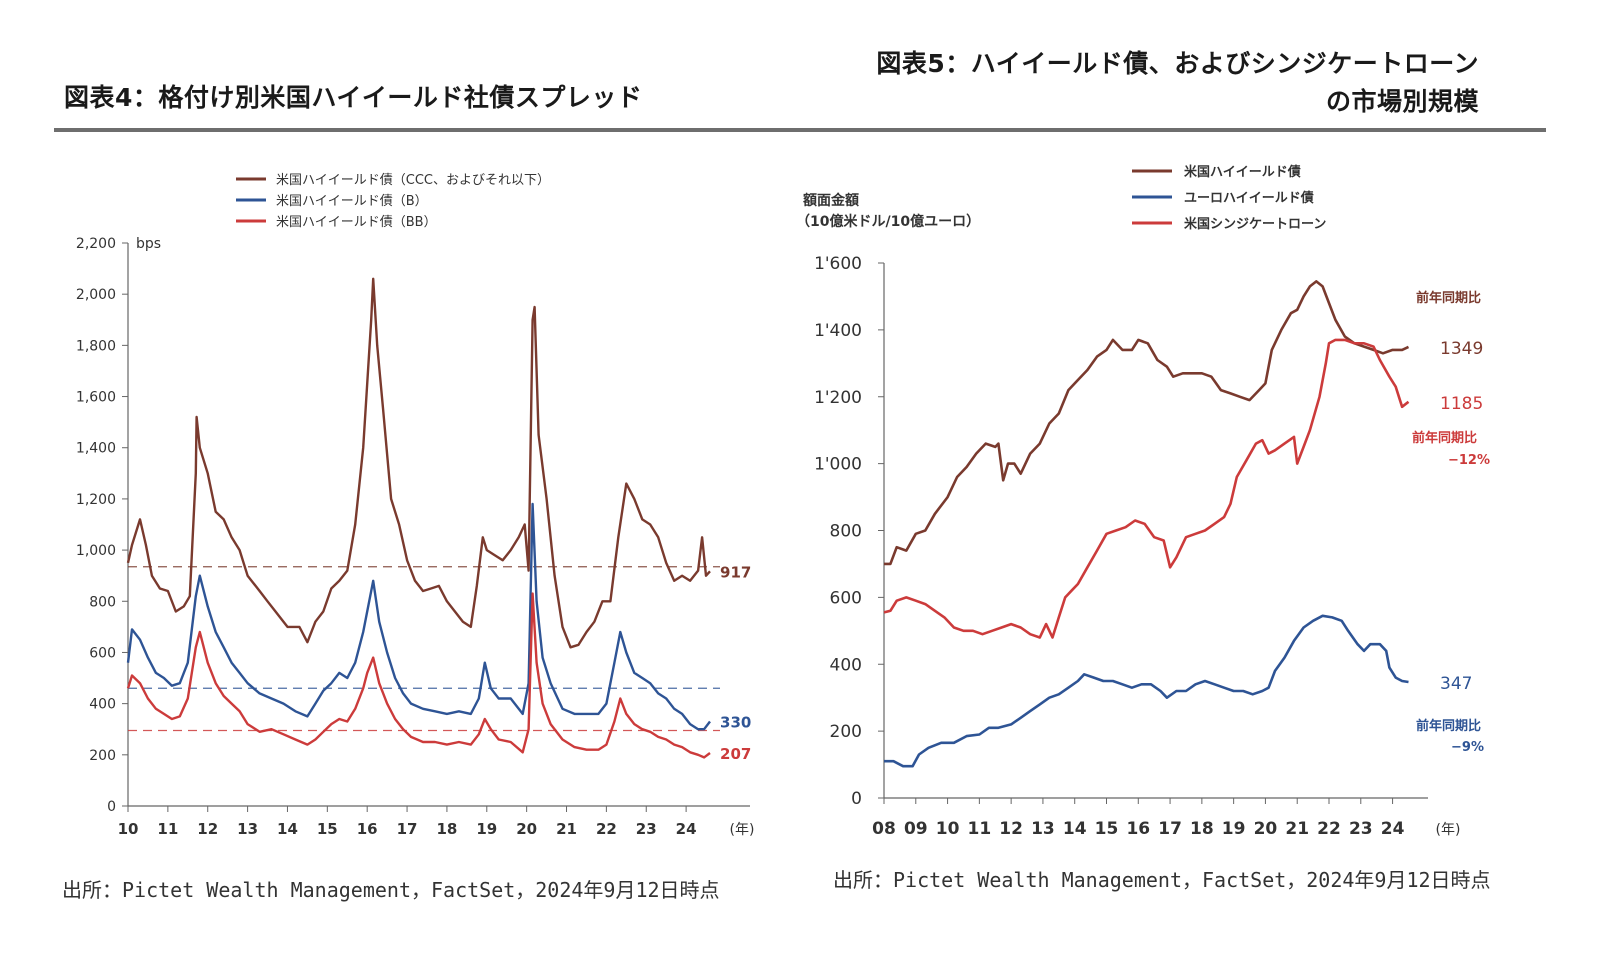  Describe the element at coordinates (1297, 829) in the screenshot. I see `fig5-x-tick-label: 21` at that location.